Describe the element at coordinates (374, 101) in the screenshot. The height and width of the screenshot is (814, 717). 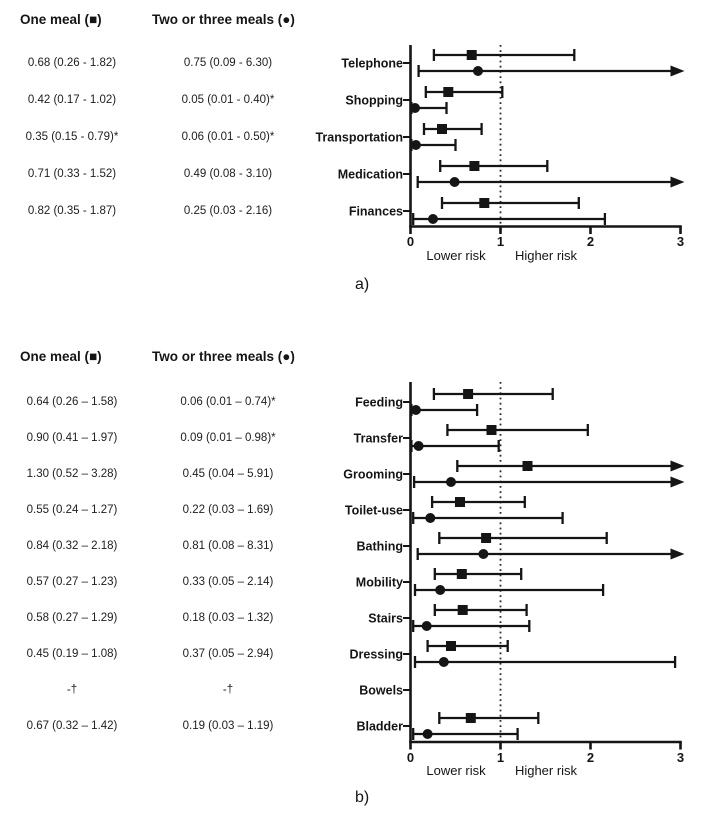
I see `category-label: Shopping` at that location.